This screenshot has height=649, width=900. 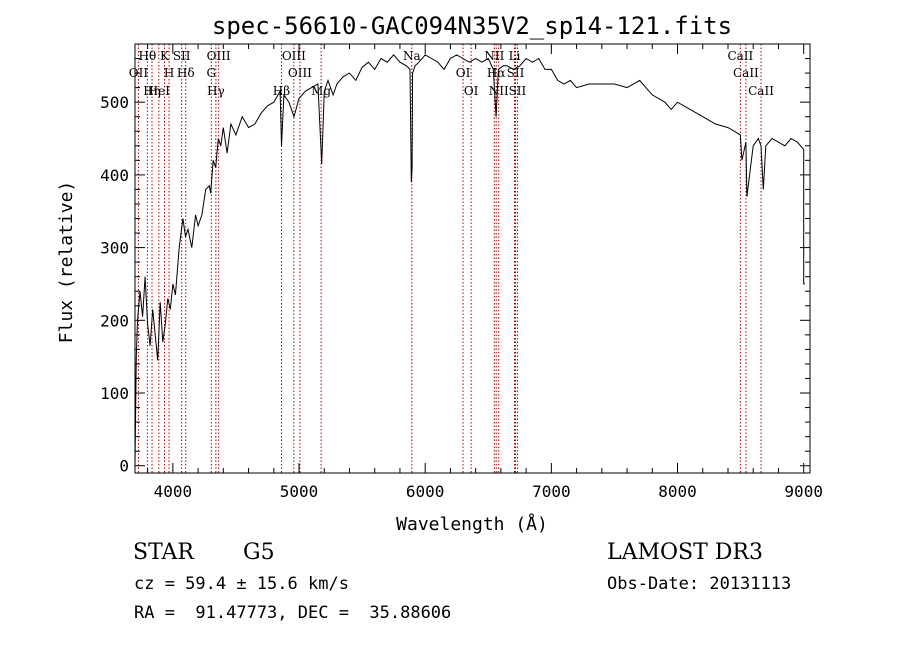 I want to click on y-tick-label: 200, so click(x=114, y=320).